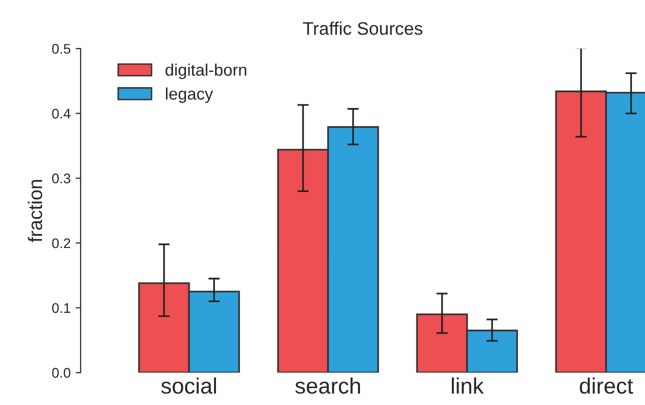 The height and width of the screenshot is (405, 645). Describe the element at coordinates (468, 385) in the screenshot. I see `x-tick-label: link` at that location.